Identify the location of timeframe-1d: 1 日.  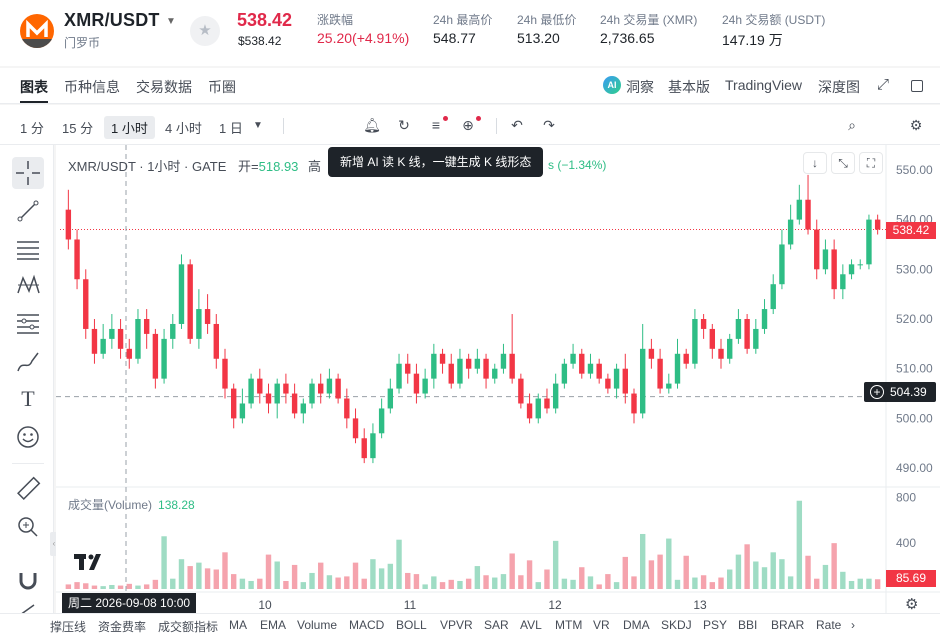
(231, 128).